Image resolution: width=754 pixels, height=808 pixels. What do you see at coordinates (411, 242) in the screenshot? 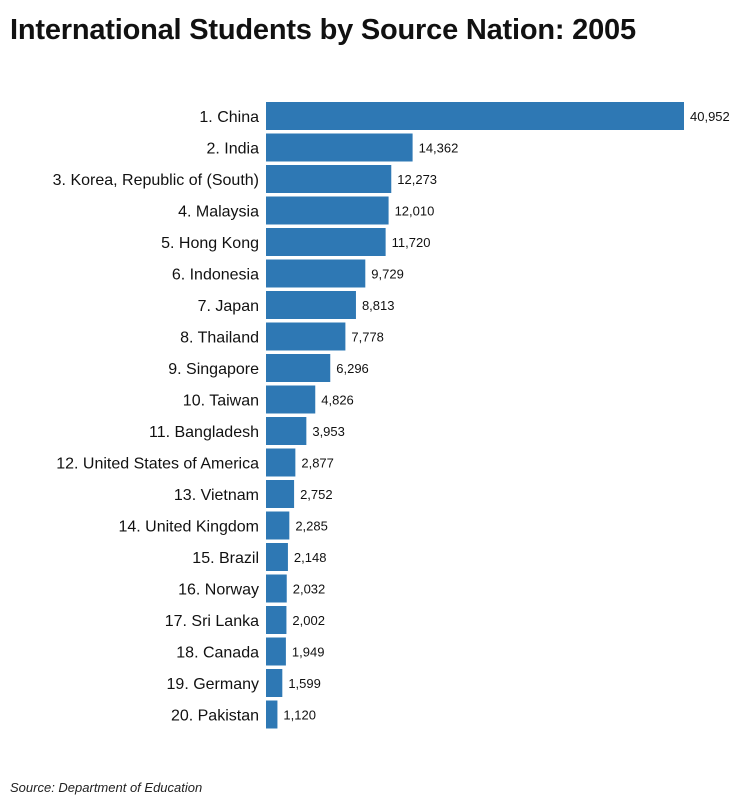
I see `value-label-5: 11,720` at bounding box center [411, 242].